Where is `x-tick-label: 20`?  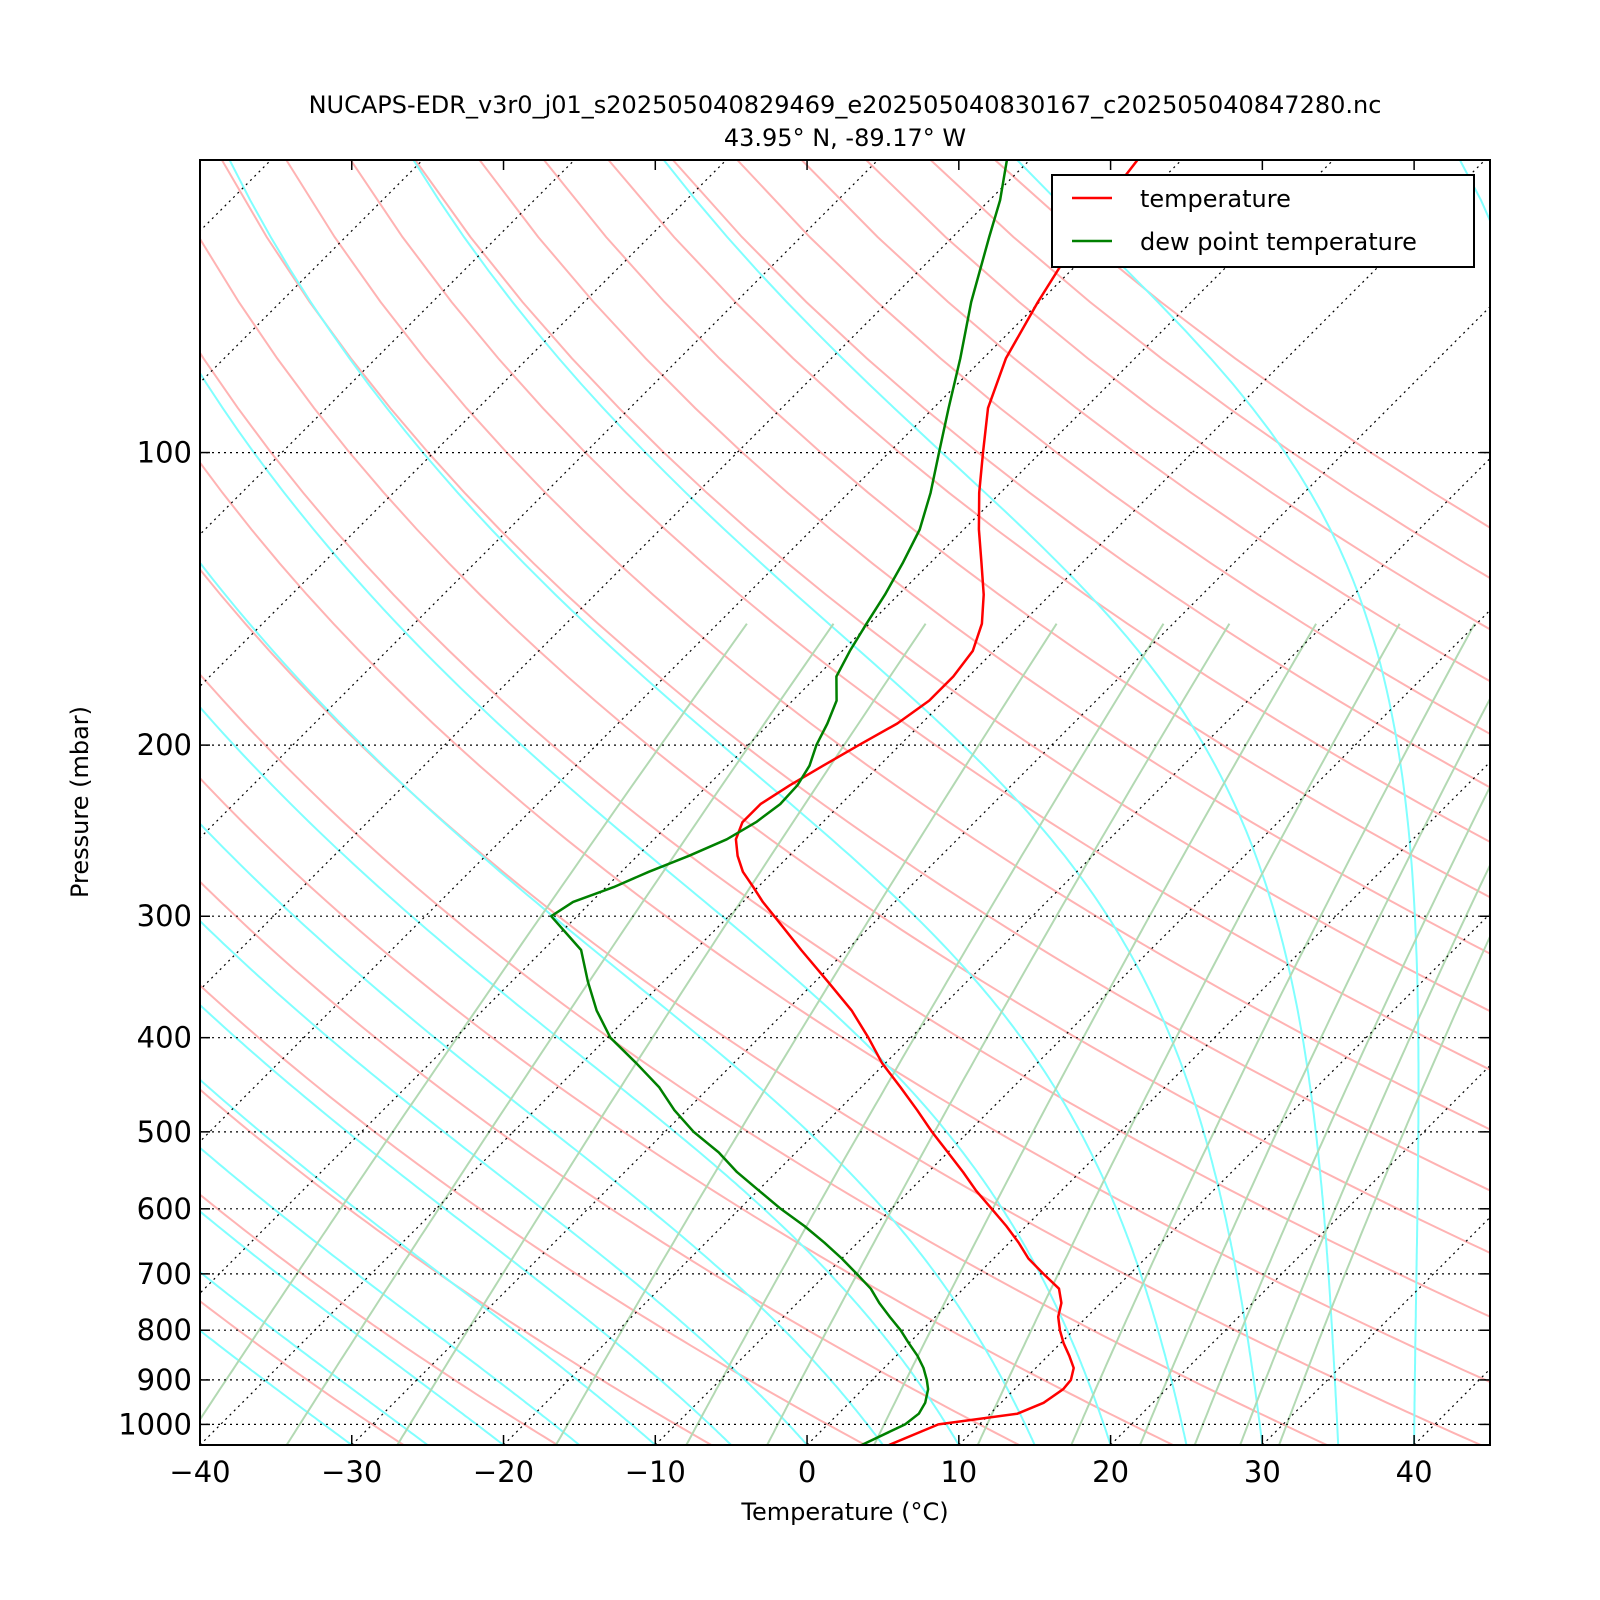
x-tick-label: 20 is located at coordinates (1110, 1472).